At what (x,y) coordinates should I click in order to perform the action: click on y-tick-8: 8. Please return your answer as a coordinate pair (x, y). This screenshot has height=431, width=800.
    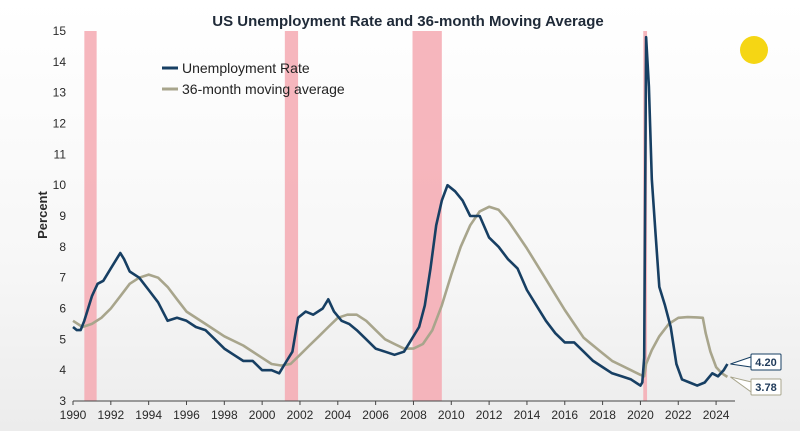
    Looking at the image, I should click on (62, 247).